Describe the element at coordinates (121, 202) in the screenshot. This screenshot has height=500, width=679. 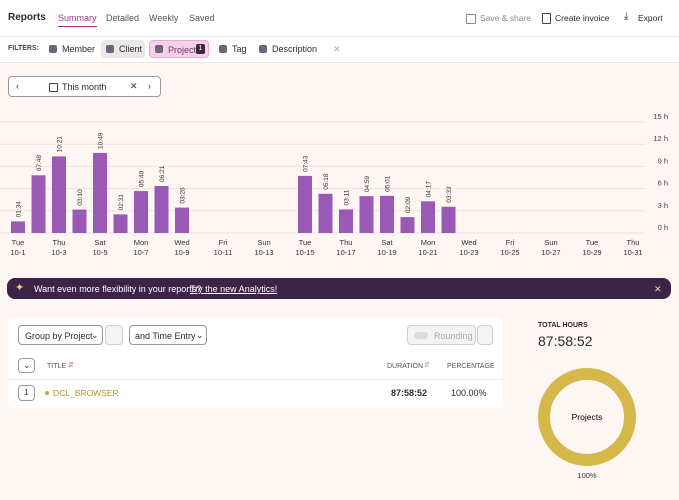
I see `value-label: 02:31` at that location.